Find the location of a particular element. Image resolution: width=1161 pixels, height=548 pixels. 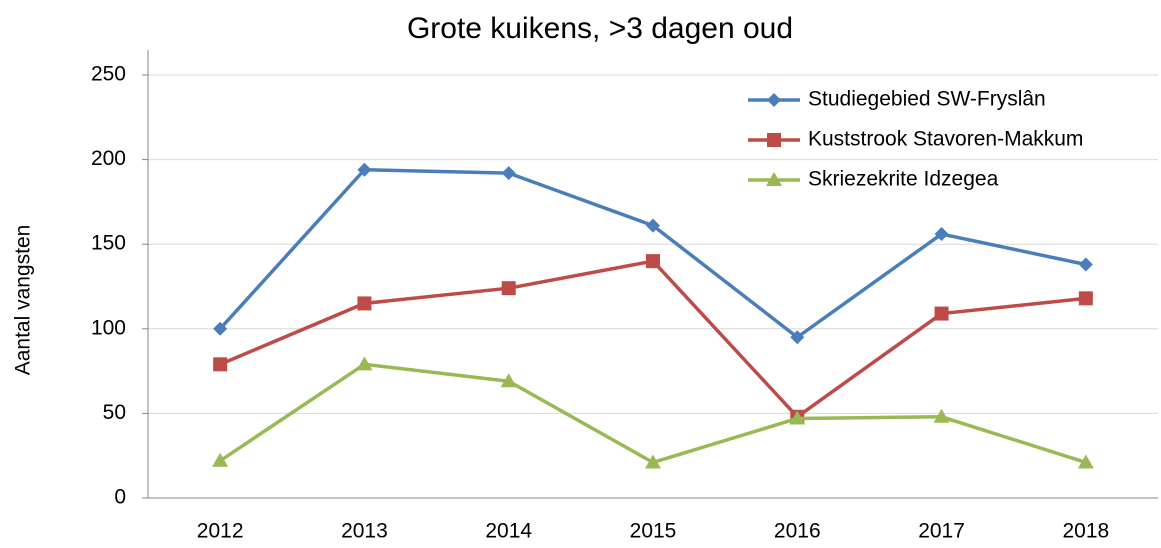

x-tick-label: 2017 is located at coordinates (941, 531).